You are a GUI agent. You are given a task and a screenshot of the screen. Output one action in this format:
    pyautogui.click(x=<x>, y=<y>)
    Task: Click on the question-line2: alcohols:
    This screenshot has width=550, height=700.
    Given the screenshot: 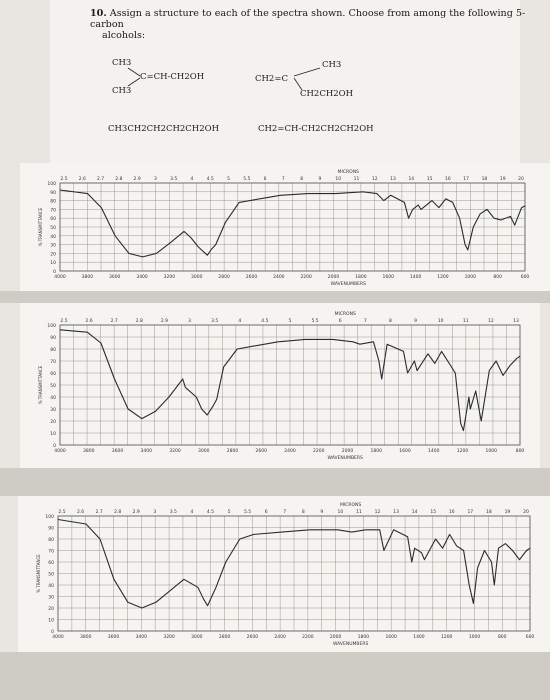 What is the action you would take?
    pyautogui.click(x=124, y=35)
    